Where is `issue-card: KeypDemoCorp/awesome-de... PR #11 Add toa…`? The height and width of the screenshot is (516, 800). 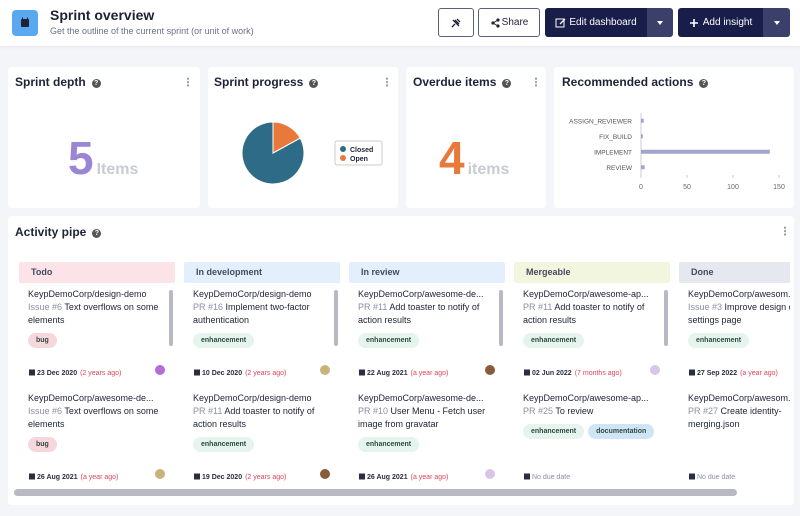
issue-card: KeypDemoCorp/awesome-de... PR #11 Add toa… is located at coordinates (422, 338).